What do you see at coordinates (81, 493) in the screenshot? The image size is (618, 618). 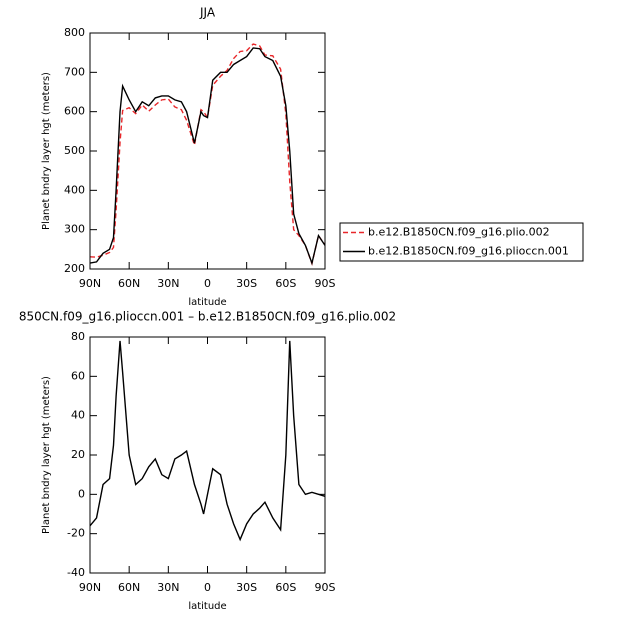 I see `y-tick-label: 0` at bounding box center [81, 493].